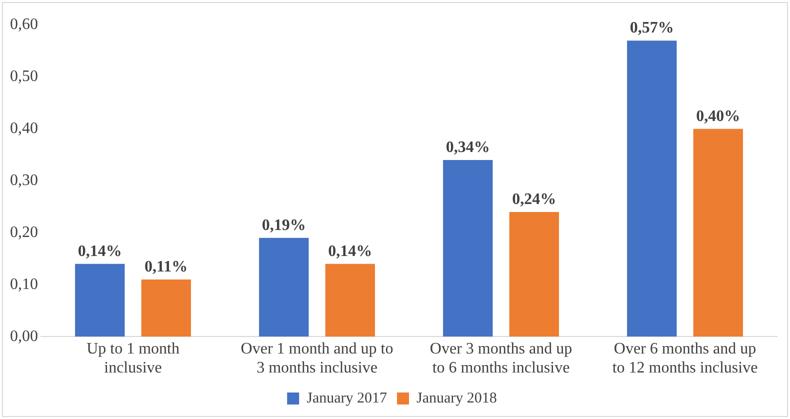 The width and height of the screenshot is (790, 419). What do you see at coordinates (24, 181) in the screenshot?
I see `y-tick-label: 0,30` at bounding box center [24, 181].